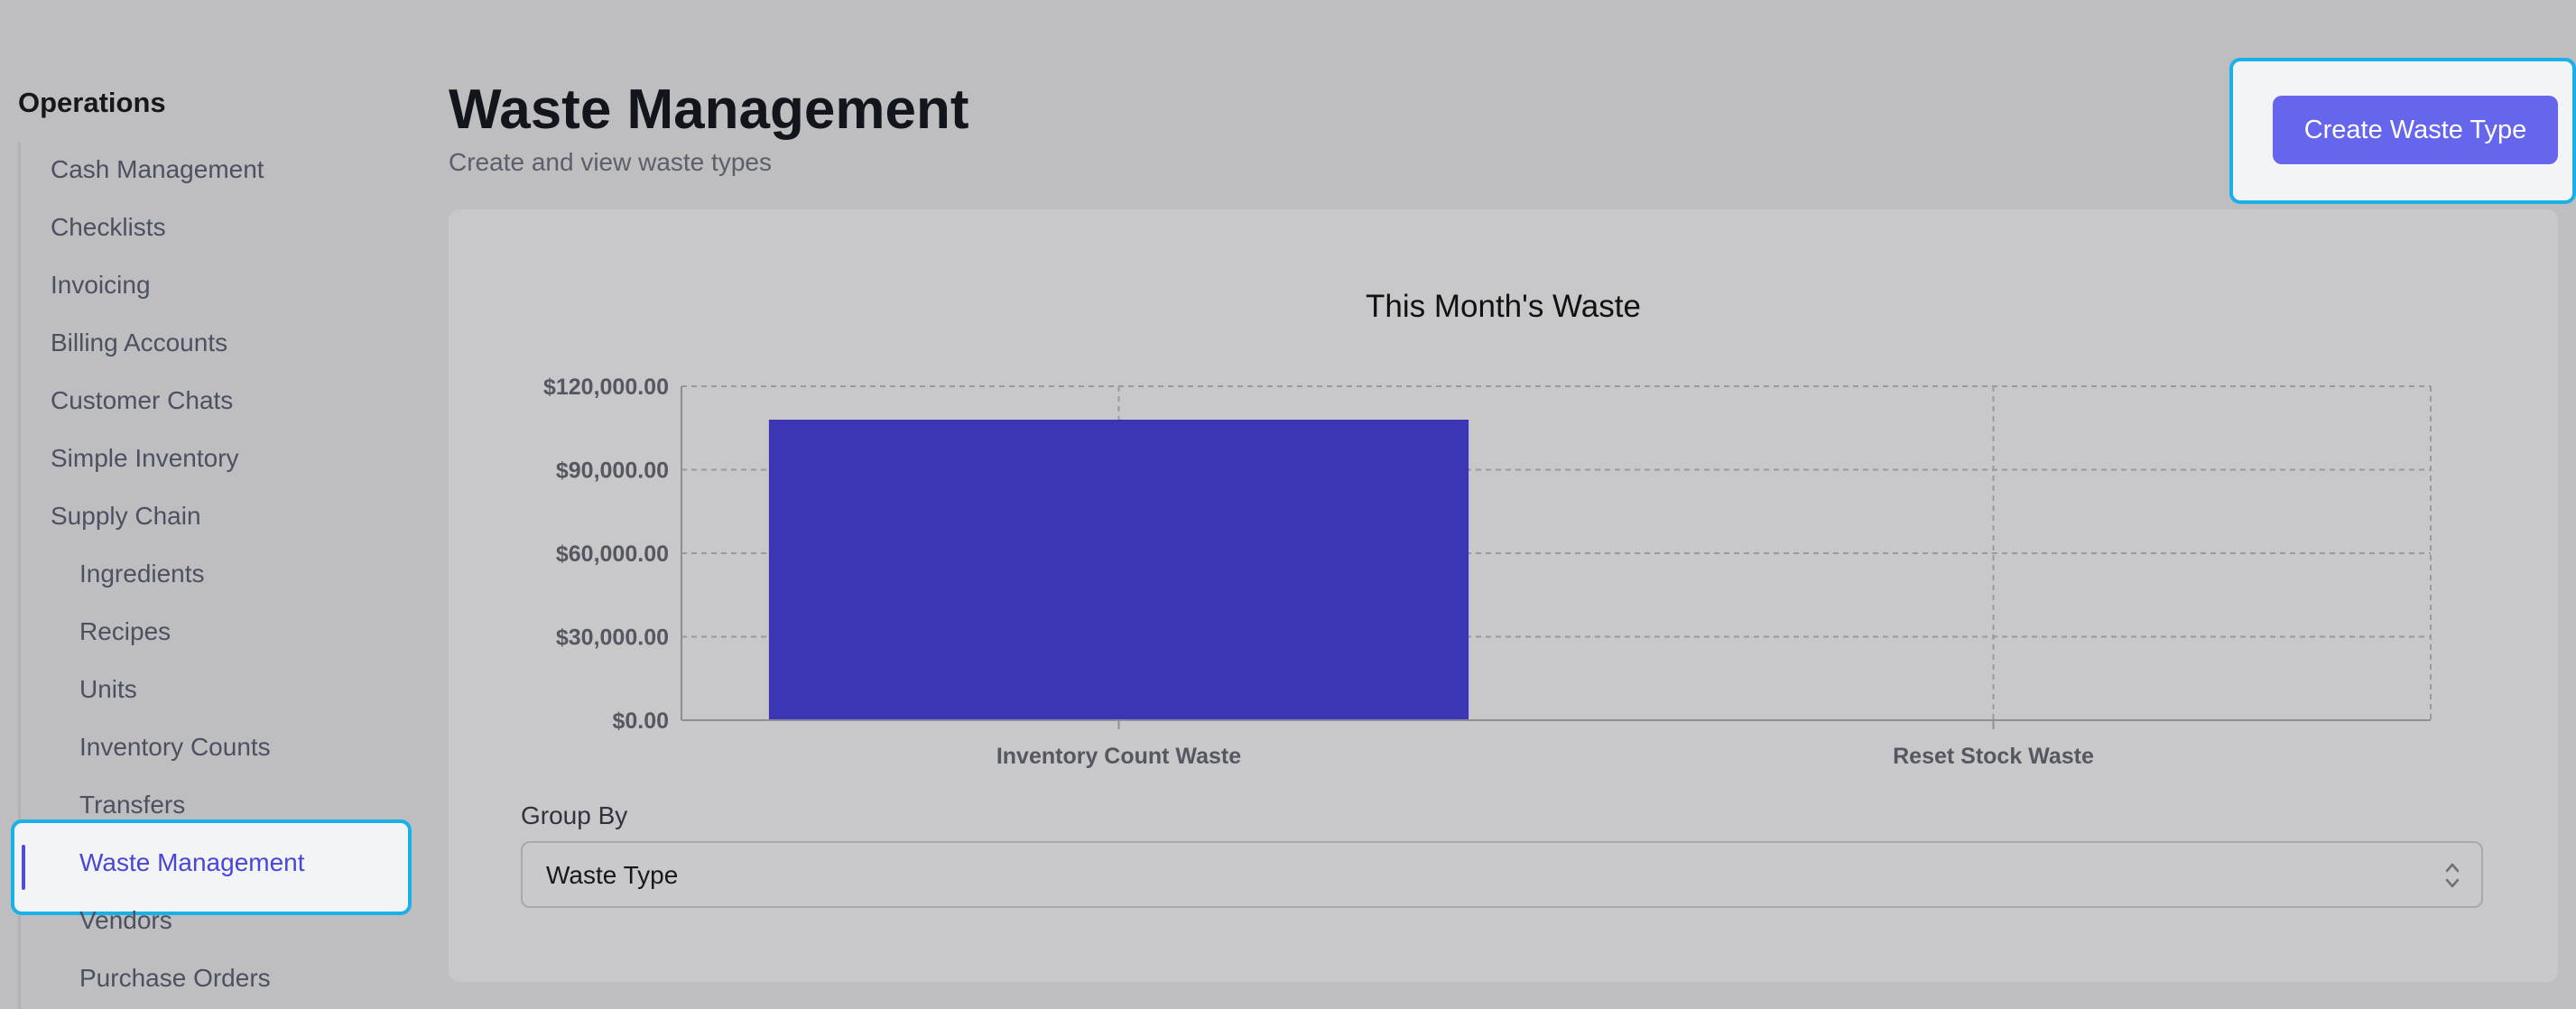 The image size is (2576, 1009). What do you see at coordinates (139, 342) in the screenshot?
I see `sidebar-item-billing-accounts: Billing Accounts` at bounding box center [139, 342].